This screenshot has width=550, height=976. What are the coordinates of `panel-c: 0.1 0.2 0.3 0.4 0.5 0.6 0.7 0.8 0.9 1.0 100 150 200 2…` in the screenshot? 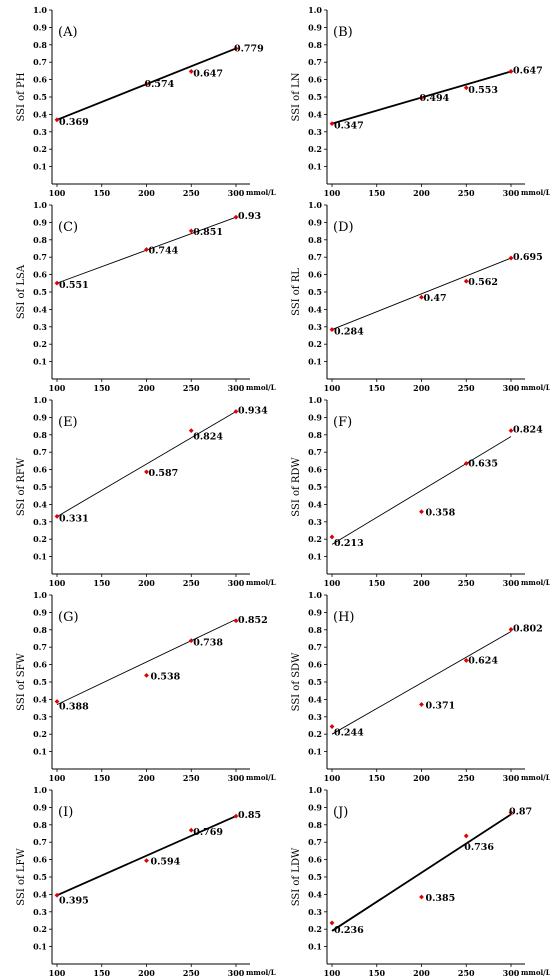 It's located at (138, 294).